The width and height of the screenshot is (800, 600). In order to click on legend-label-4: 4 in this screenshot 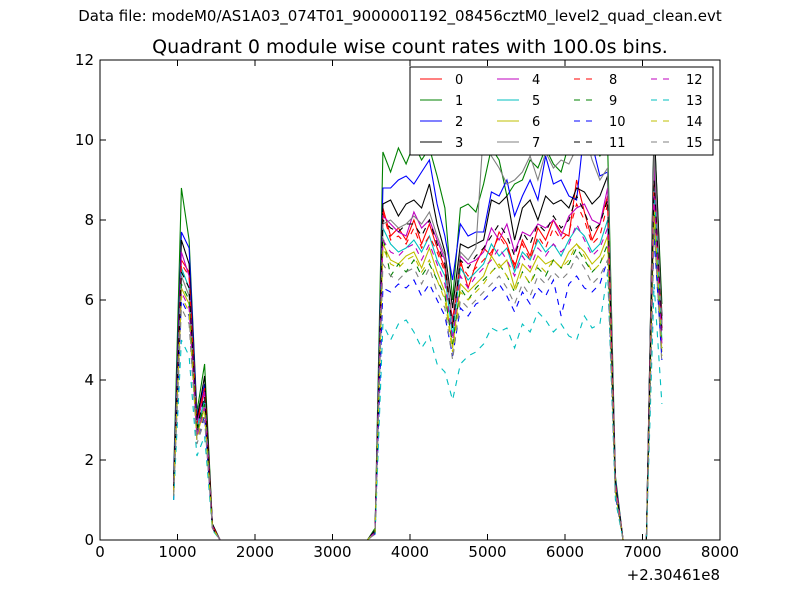, I will do `click(536, 80)`.